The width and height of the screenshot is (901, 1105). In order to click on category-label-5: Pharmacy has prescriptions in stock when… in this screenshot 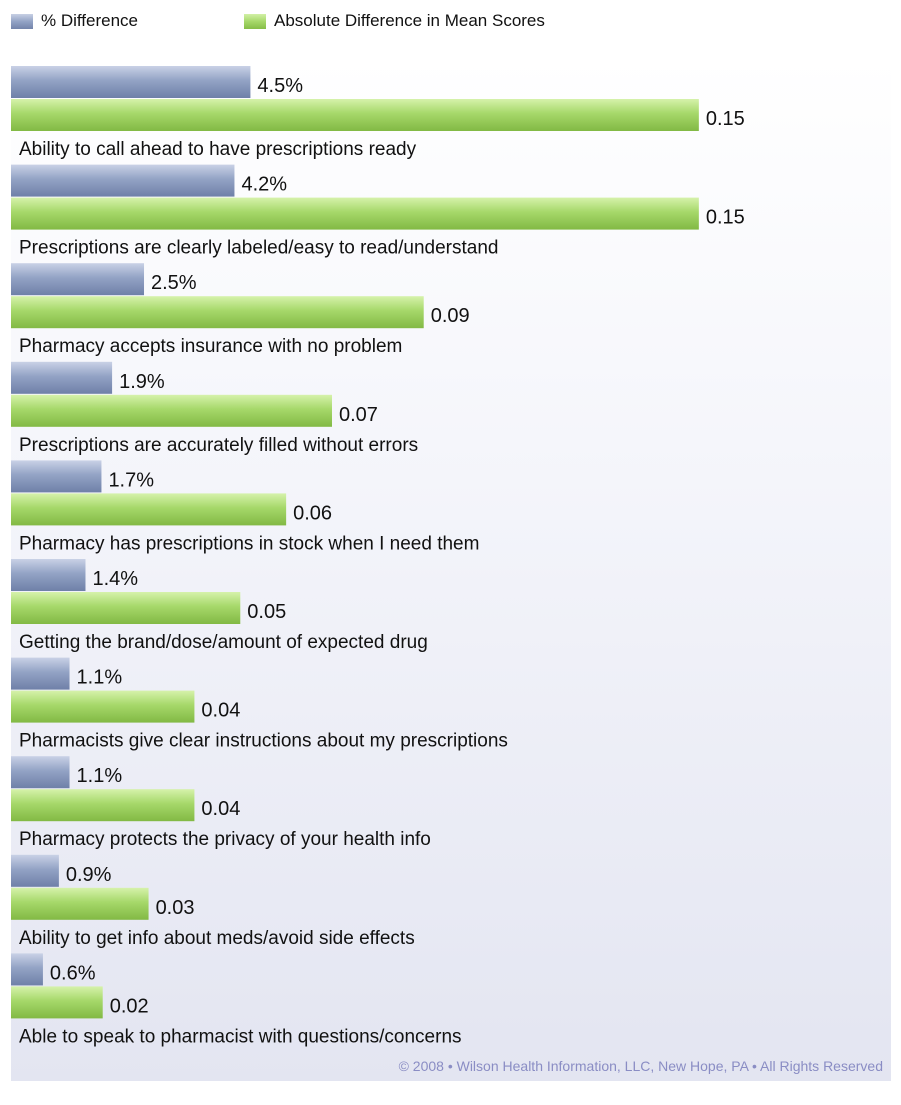, I will do `click(249, 543)`.